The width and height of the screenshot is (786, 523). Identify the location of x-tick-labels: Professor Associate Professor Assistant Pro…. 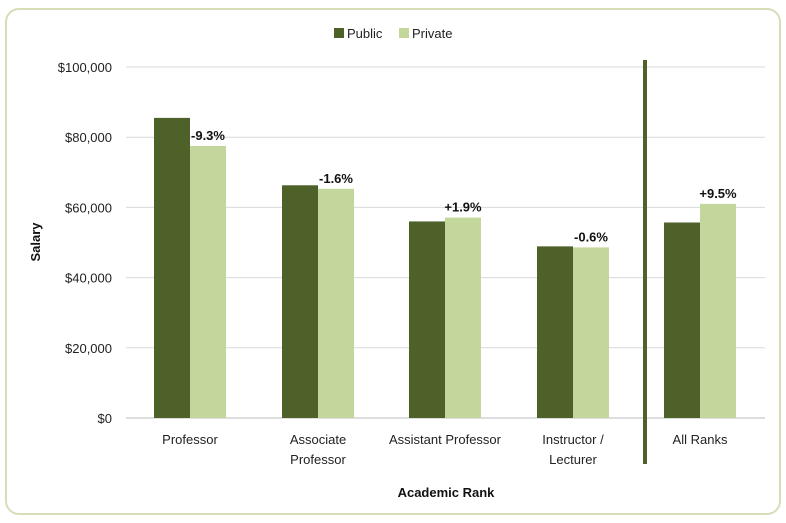
(445, 449).